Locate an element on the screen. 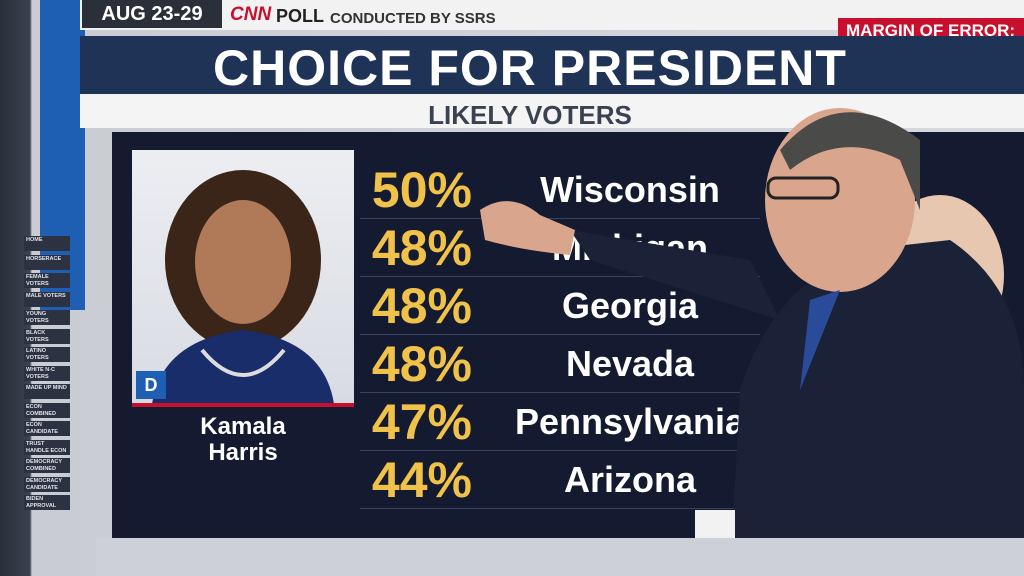 Image resolution: width=1024 pixels, height=576 pixels. percent: 44% is located at coordinates (421, 480).